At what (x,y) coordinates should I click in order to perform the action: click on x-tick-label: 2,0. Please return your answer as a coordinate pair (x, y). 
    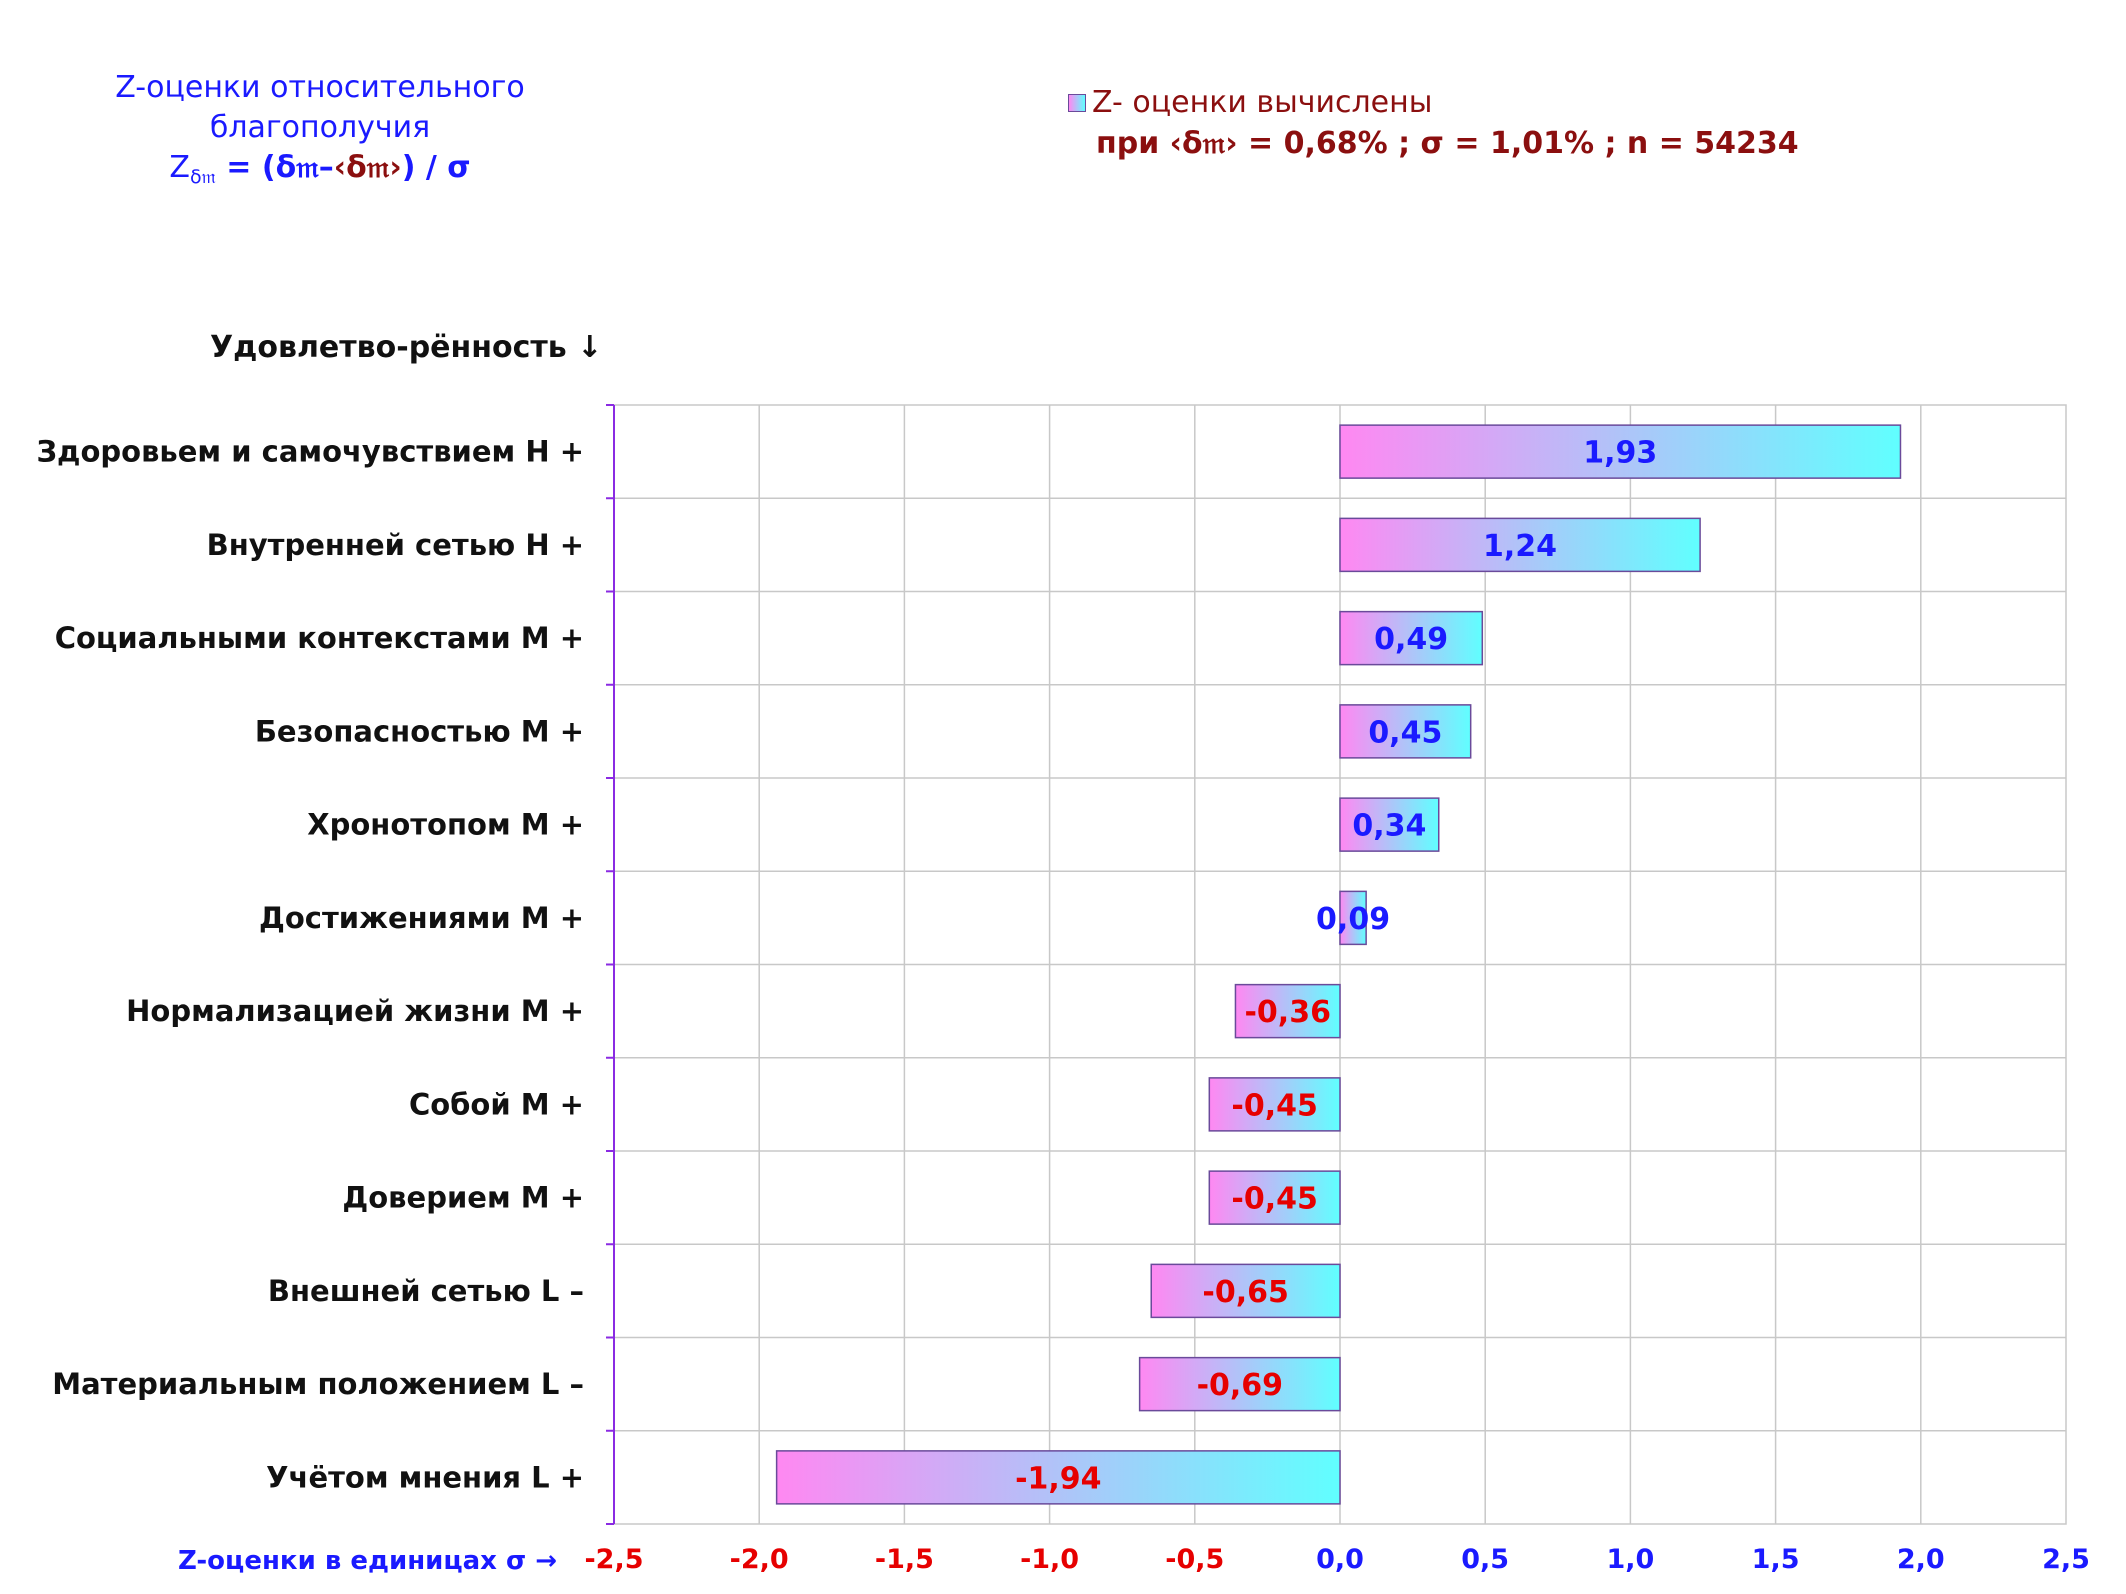
    Looking at the image, I should click on (1921, 1559).